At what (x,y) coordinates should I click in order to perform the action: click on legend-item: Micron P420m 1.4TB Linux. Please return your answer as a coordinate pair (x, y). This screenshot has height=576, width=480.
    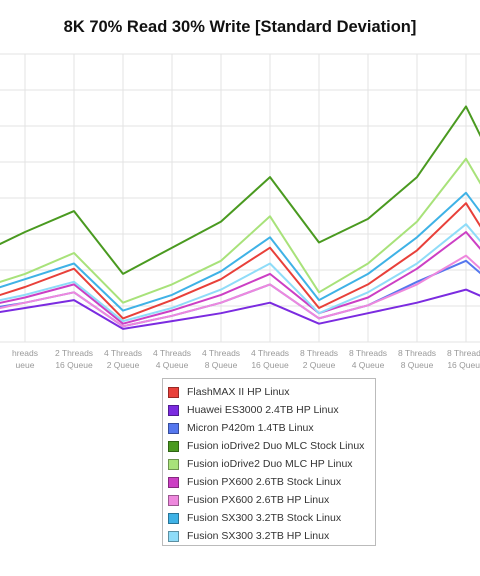
    Looking at the image, I should click on (271, 428).